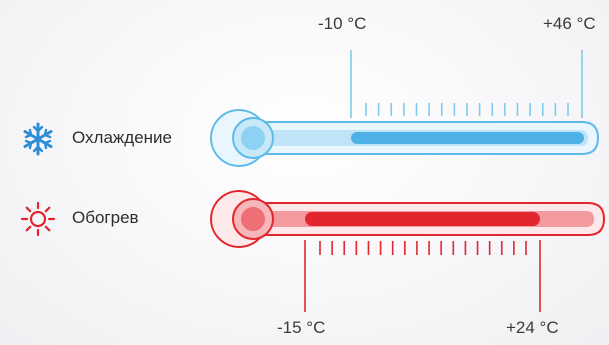 The image size is (609, 345). What do you see at coordinates (532, 327) in the screenshot?
I see `heating-max-label: +24 °C` at bounding box center [532, 327].